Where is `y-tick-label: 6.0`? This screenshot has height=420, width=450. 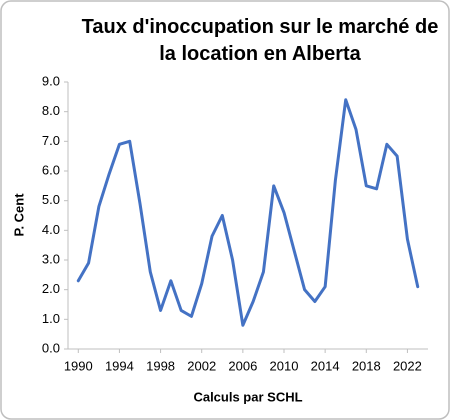 y-tick-label: 6.0 is located at coordinates (51, 169).